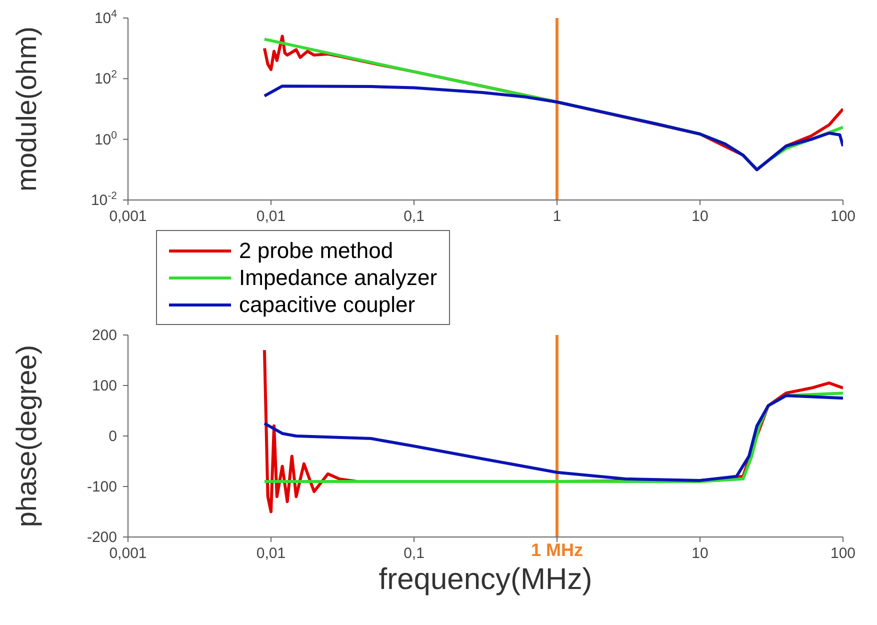 Image resolution: width=877 pixels, height=625 pixels. What do you see at coordinates (338, 277) in the screenshot?
I see `legend-label: Impedance analyzer` at bounding box center [338, 277].